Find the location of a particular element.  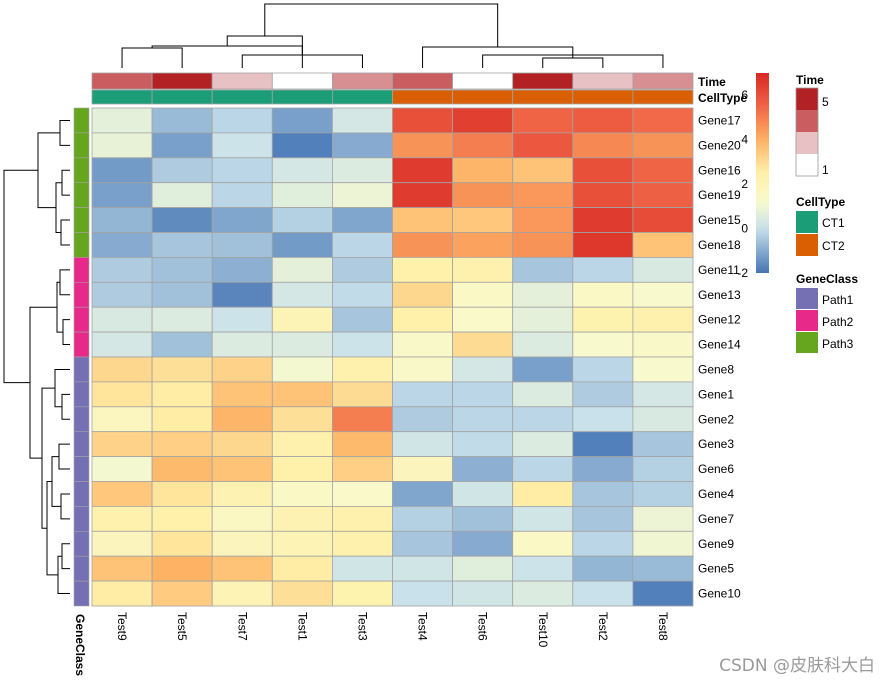

celltype-legend-swatch is located at coordinates (807, 222).